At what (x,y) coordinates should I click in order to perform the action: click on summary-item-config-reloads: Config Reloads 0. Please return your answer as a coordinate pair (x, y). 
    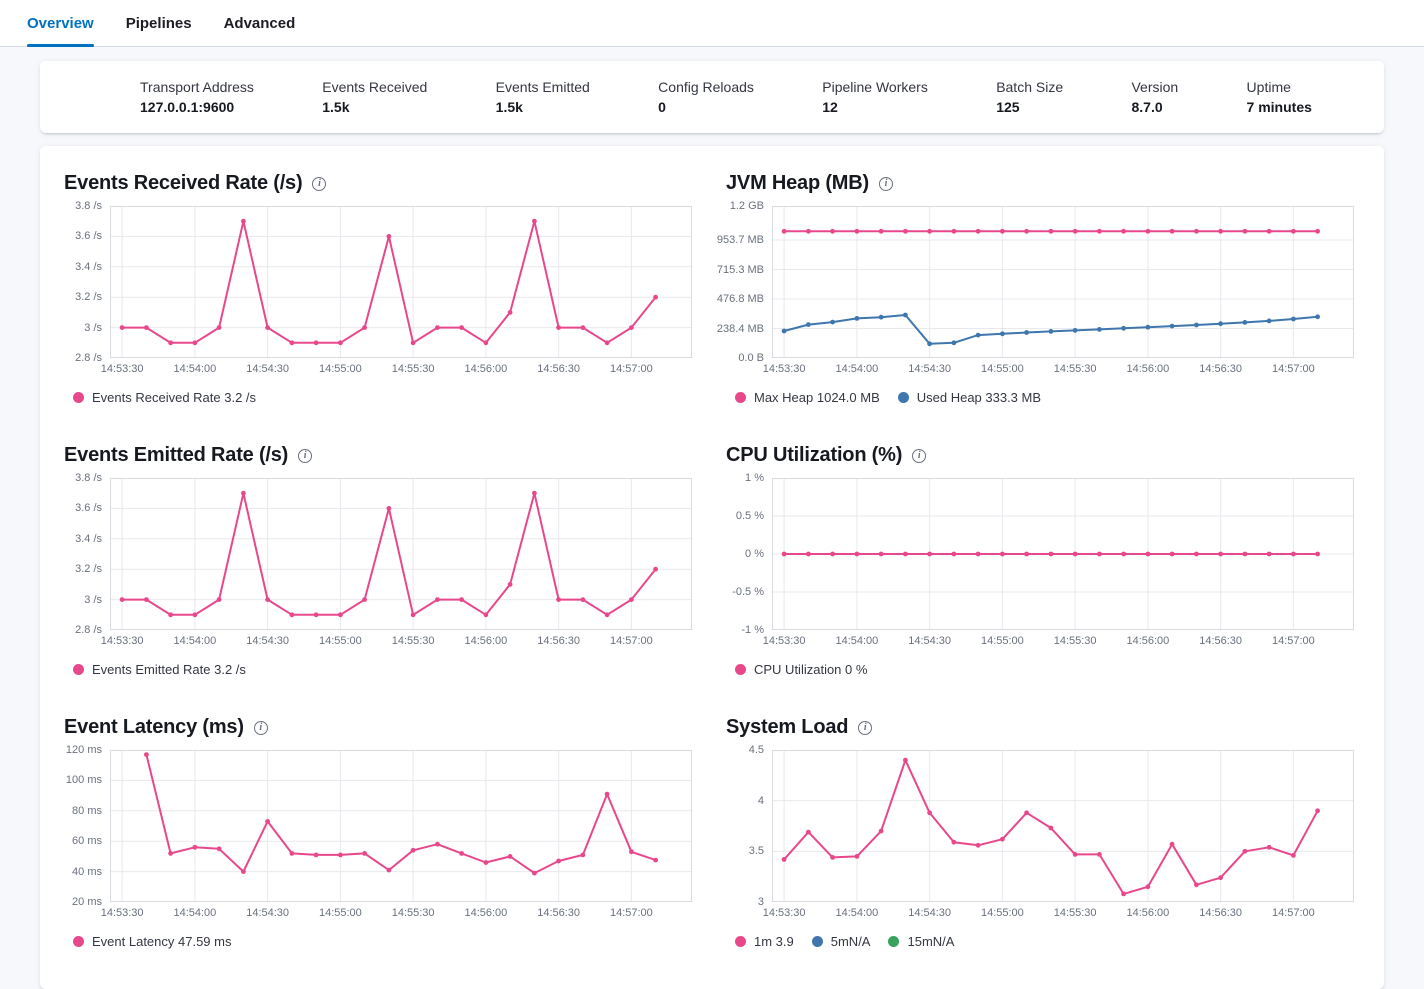
    Looking at the image, I should click on (706, 97).